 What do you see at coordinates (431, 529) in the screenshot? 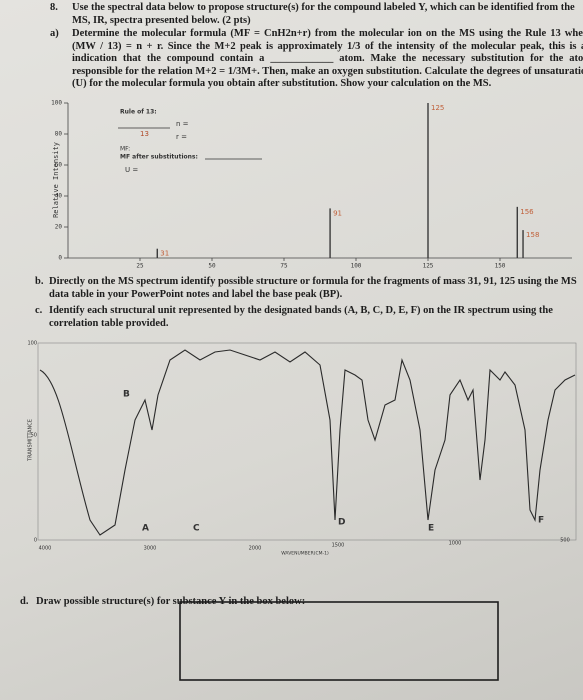
I see `band-label: E` at bounding box center [431, 529].